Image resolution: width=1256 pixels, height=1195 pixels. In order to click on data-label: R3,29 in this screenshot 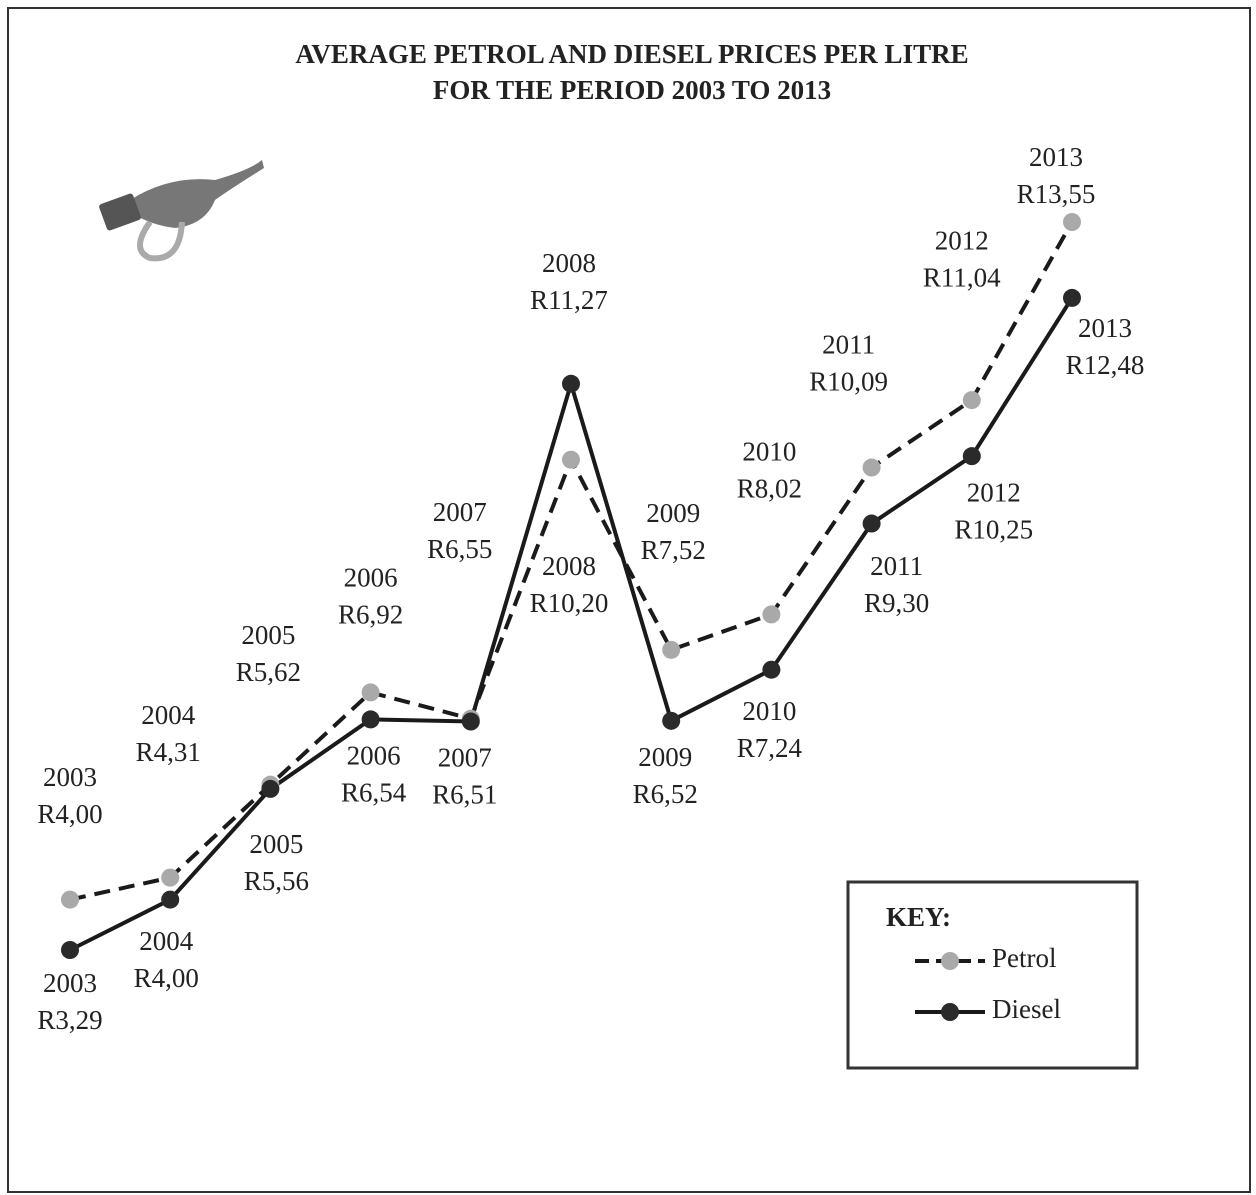, I will do `click(69, 1020)`.